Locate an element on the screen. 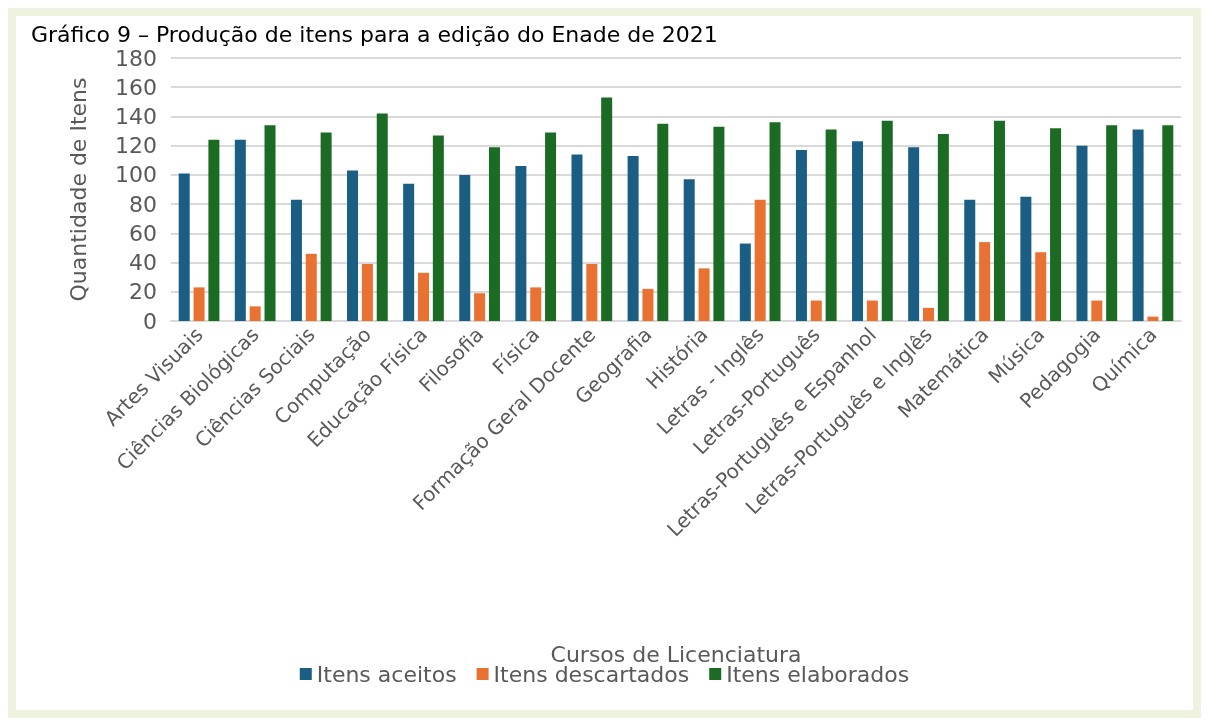 The width and height of the screenshot is (1209, 726). y-tick-label: 120 is located at coordinates (136, 146).